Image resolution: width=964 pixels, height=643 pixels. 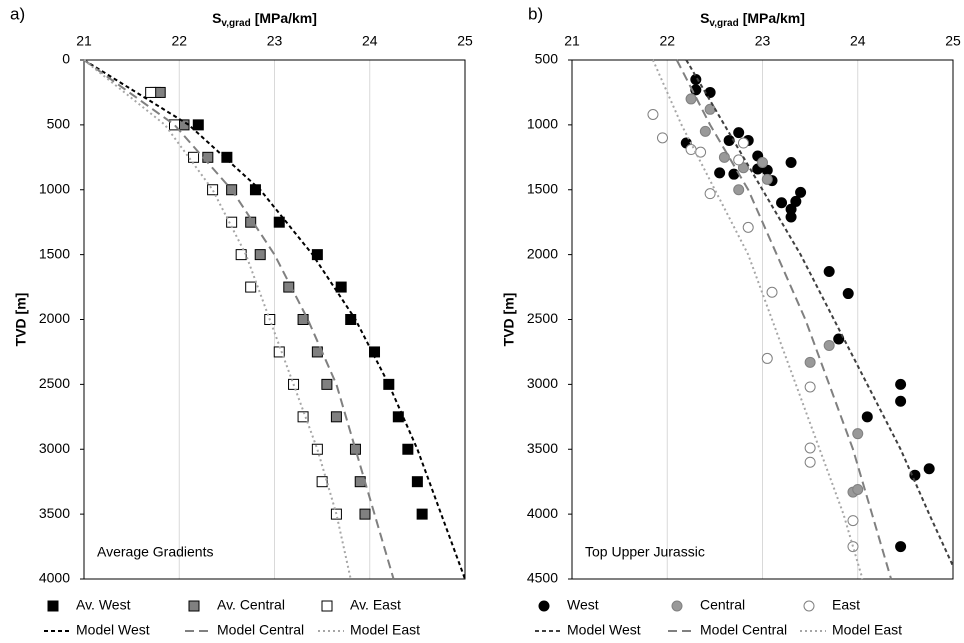 What do you see at coordinates (17, 13) in the screenshot?
I see `panel-label: a)` at bounding box center [17, 13].